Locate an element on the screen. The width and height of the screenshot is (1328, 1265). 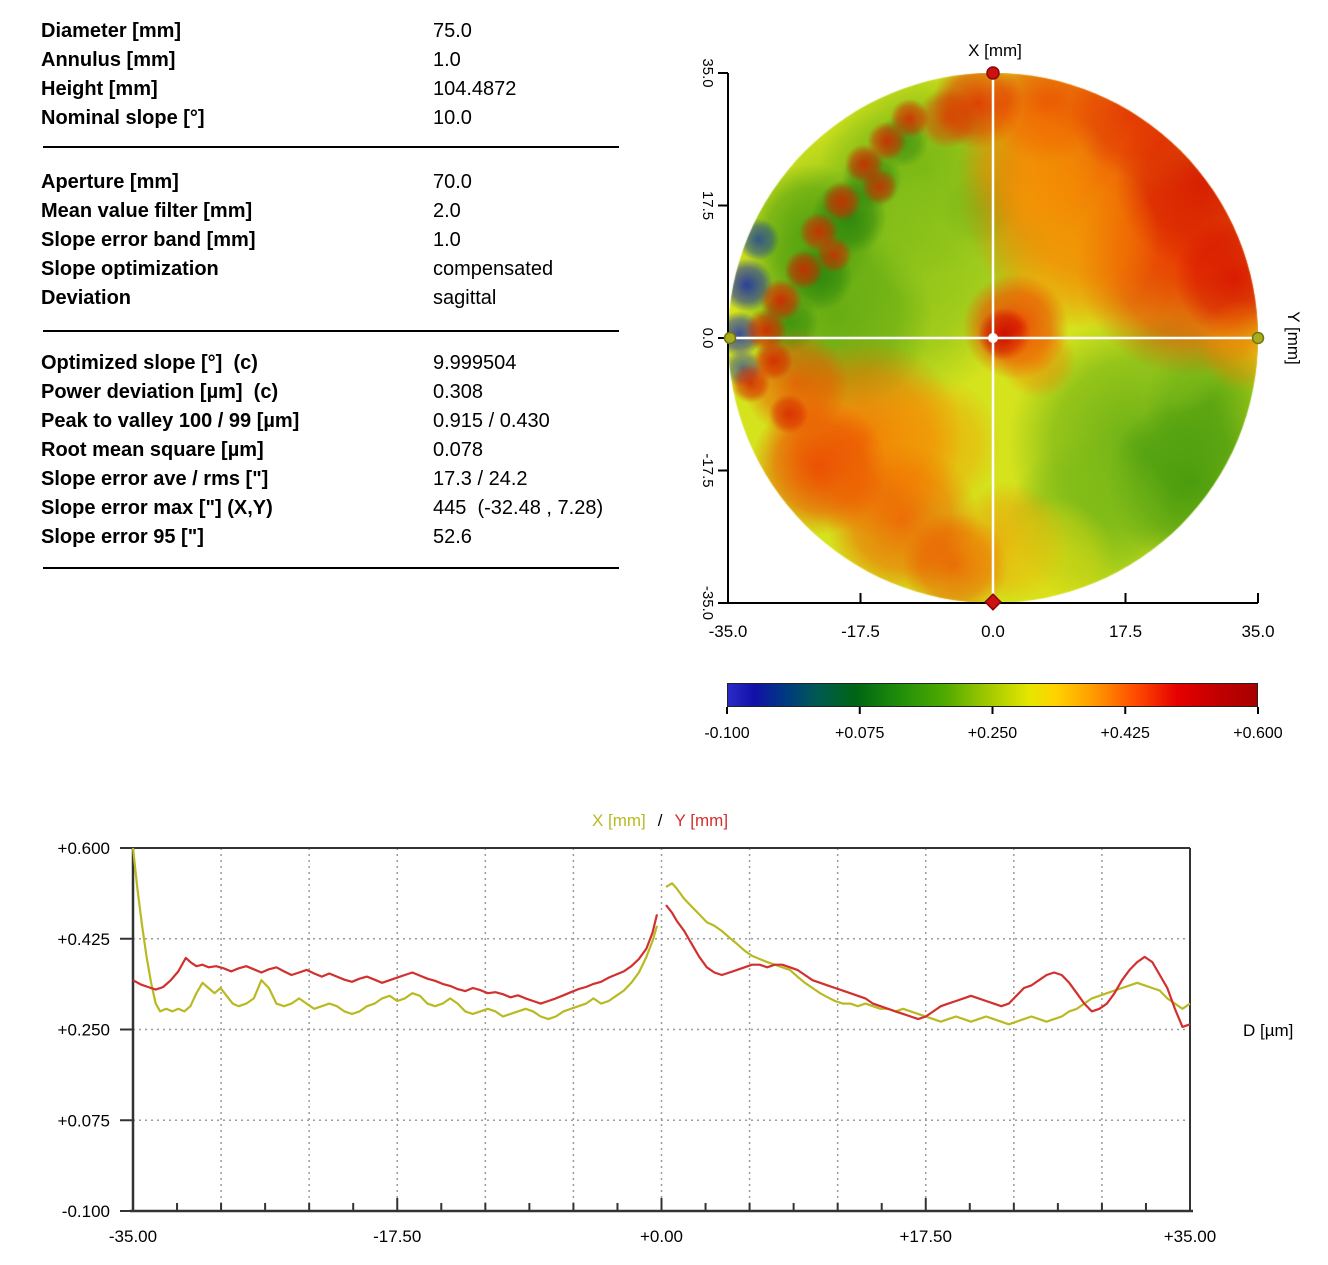
parameter-row: Slope optimization compensated is located at coordinates (341, 272).